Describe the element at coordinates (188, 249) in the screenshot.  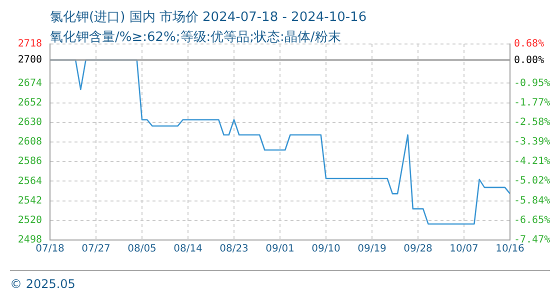
I see `x-tick-label: 08/14` at that location.